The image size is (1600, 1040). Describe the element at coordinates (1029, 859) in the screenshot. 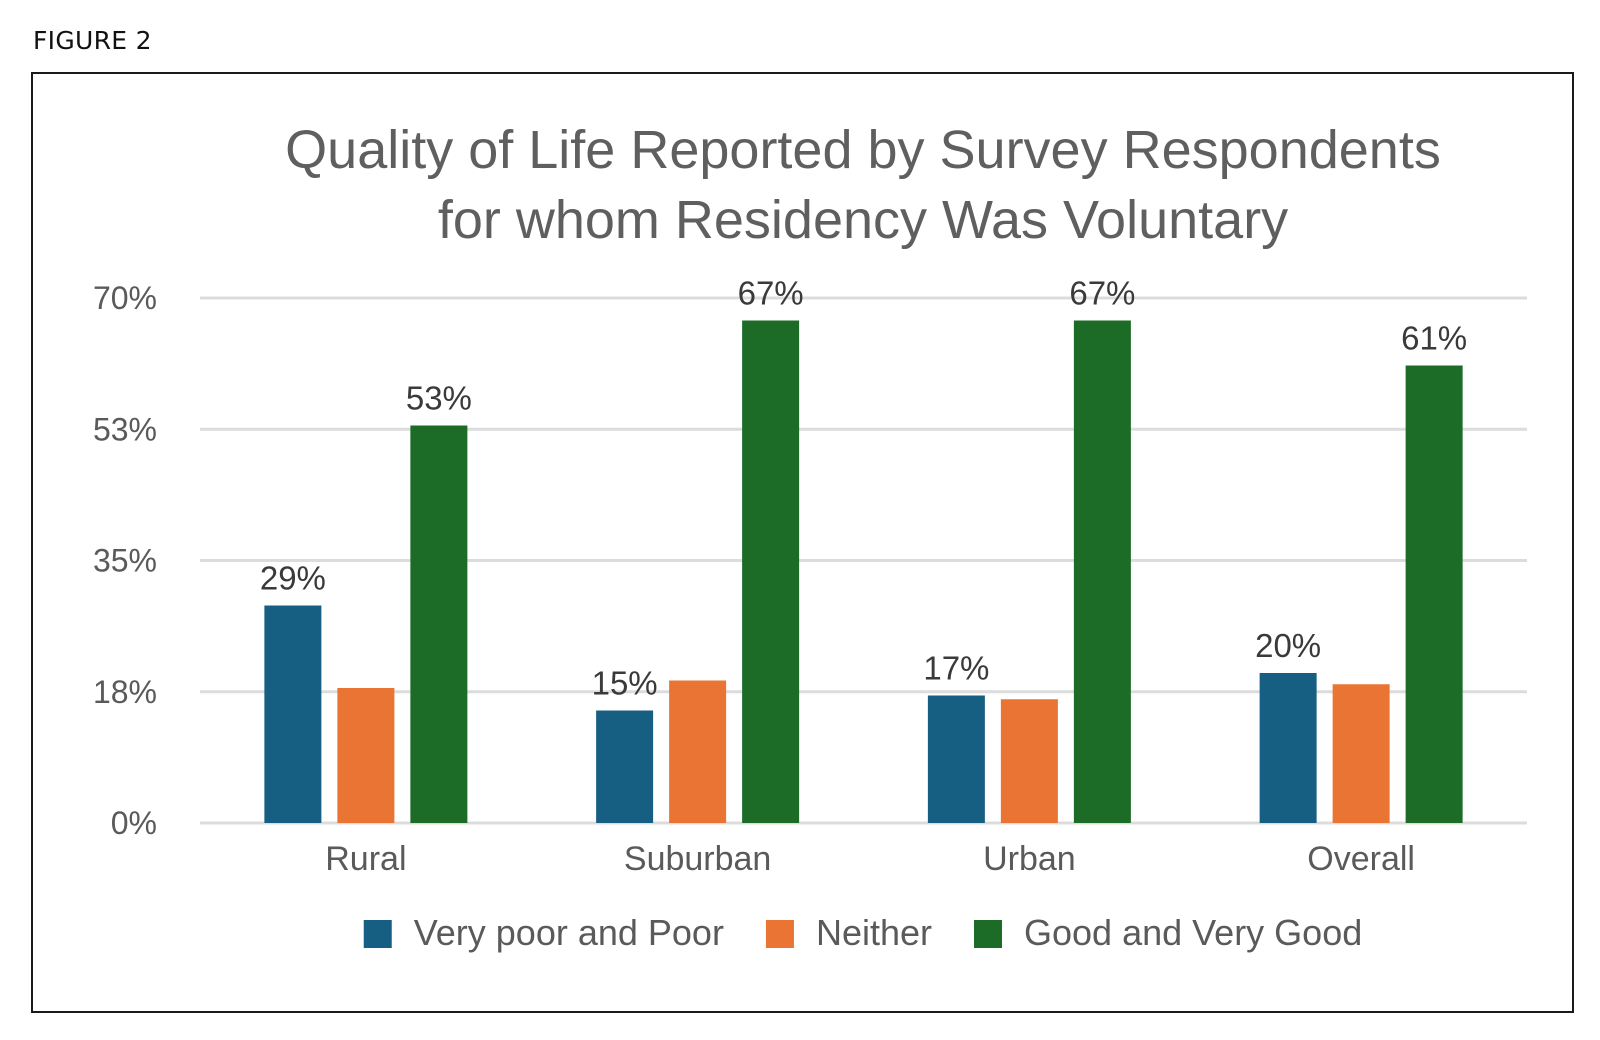

I see `x-category-label: Urban` at that location.